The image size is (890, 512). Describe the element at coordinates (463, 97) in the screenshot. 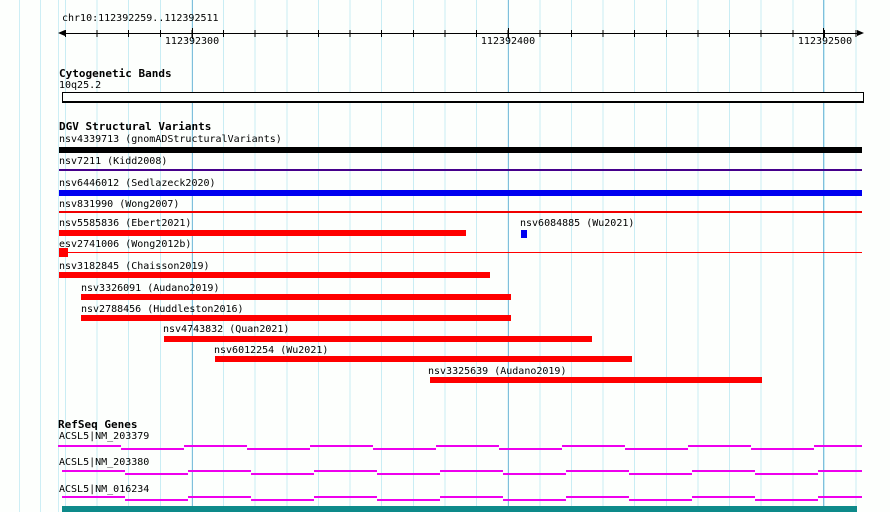

I see `cytoband-box` at that location.